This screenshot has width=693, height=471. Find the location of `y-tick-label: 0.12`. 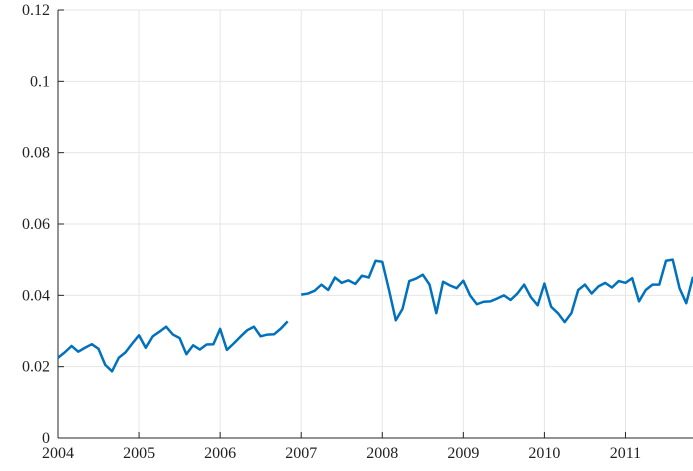

y-tick-label: 0.12 is located at coordinates (36, 10).